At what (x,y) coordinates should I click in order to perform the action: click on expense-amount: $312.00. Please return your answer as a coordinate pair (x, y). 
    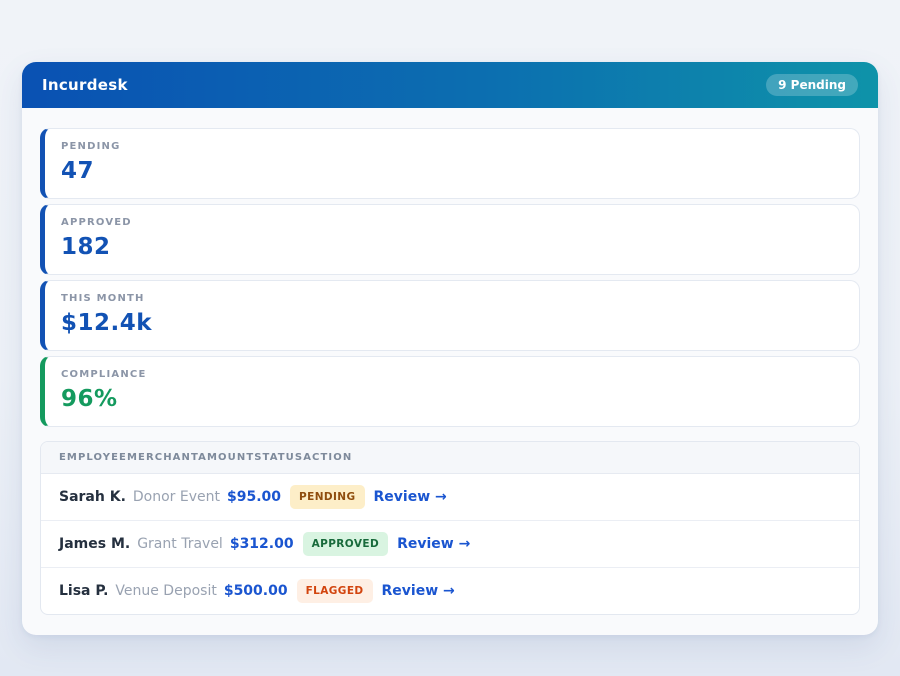
    Looking at the image, I should click on (261, 544).